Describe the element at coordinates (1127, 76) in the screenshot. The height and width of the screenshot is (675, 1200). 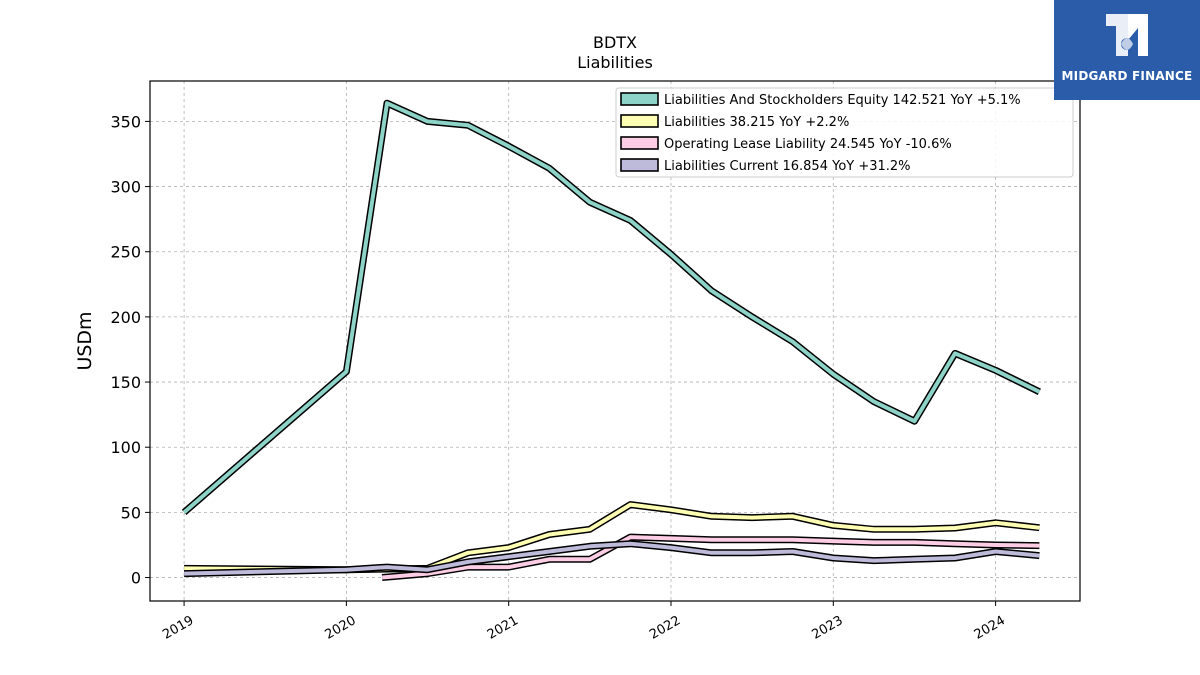
I see `brand-name: MIDGARD FINANCE` at that location.